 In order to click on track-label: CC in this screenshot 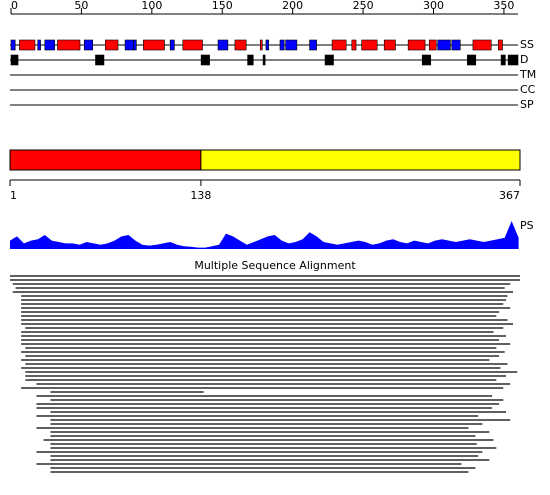, I will do `click(528, 89)`.